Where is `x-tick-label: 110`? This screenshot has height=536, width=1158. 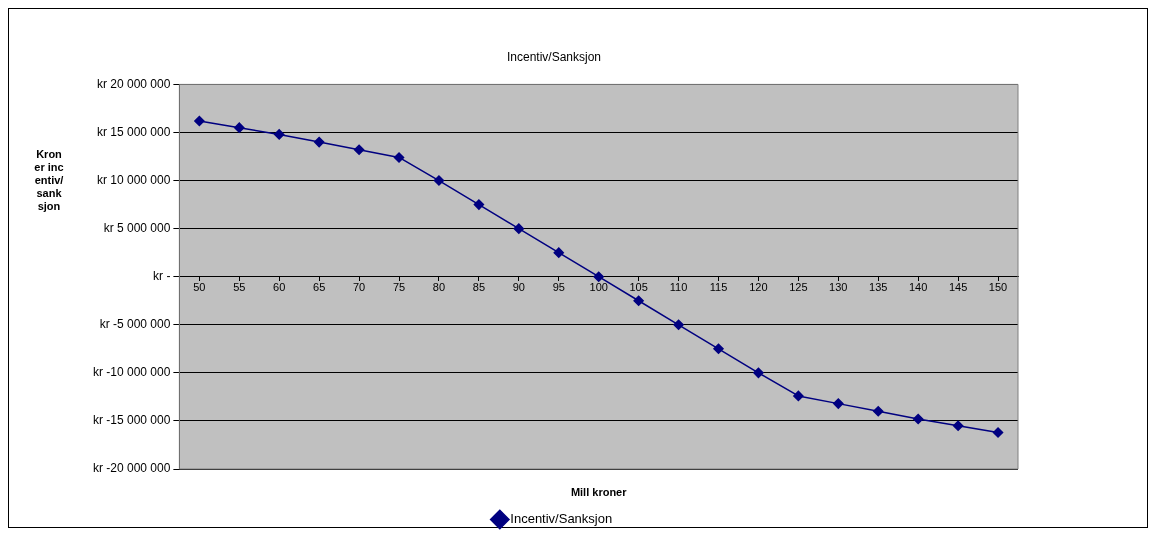 x-tick-label: 110 is located at coordinates (678, 287).